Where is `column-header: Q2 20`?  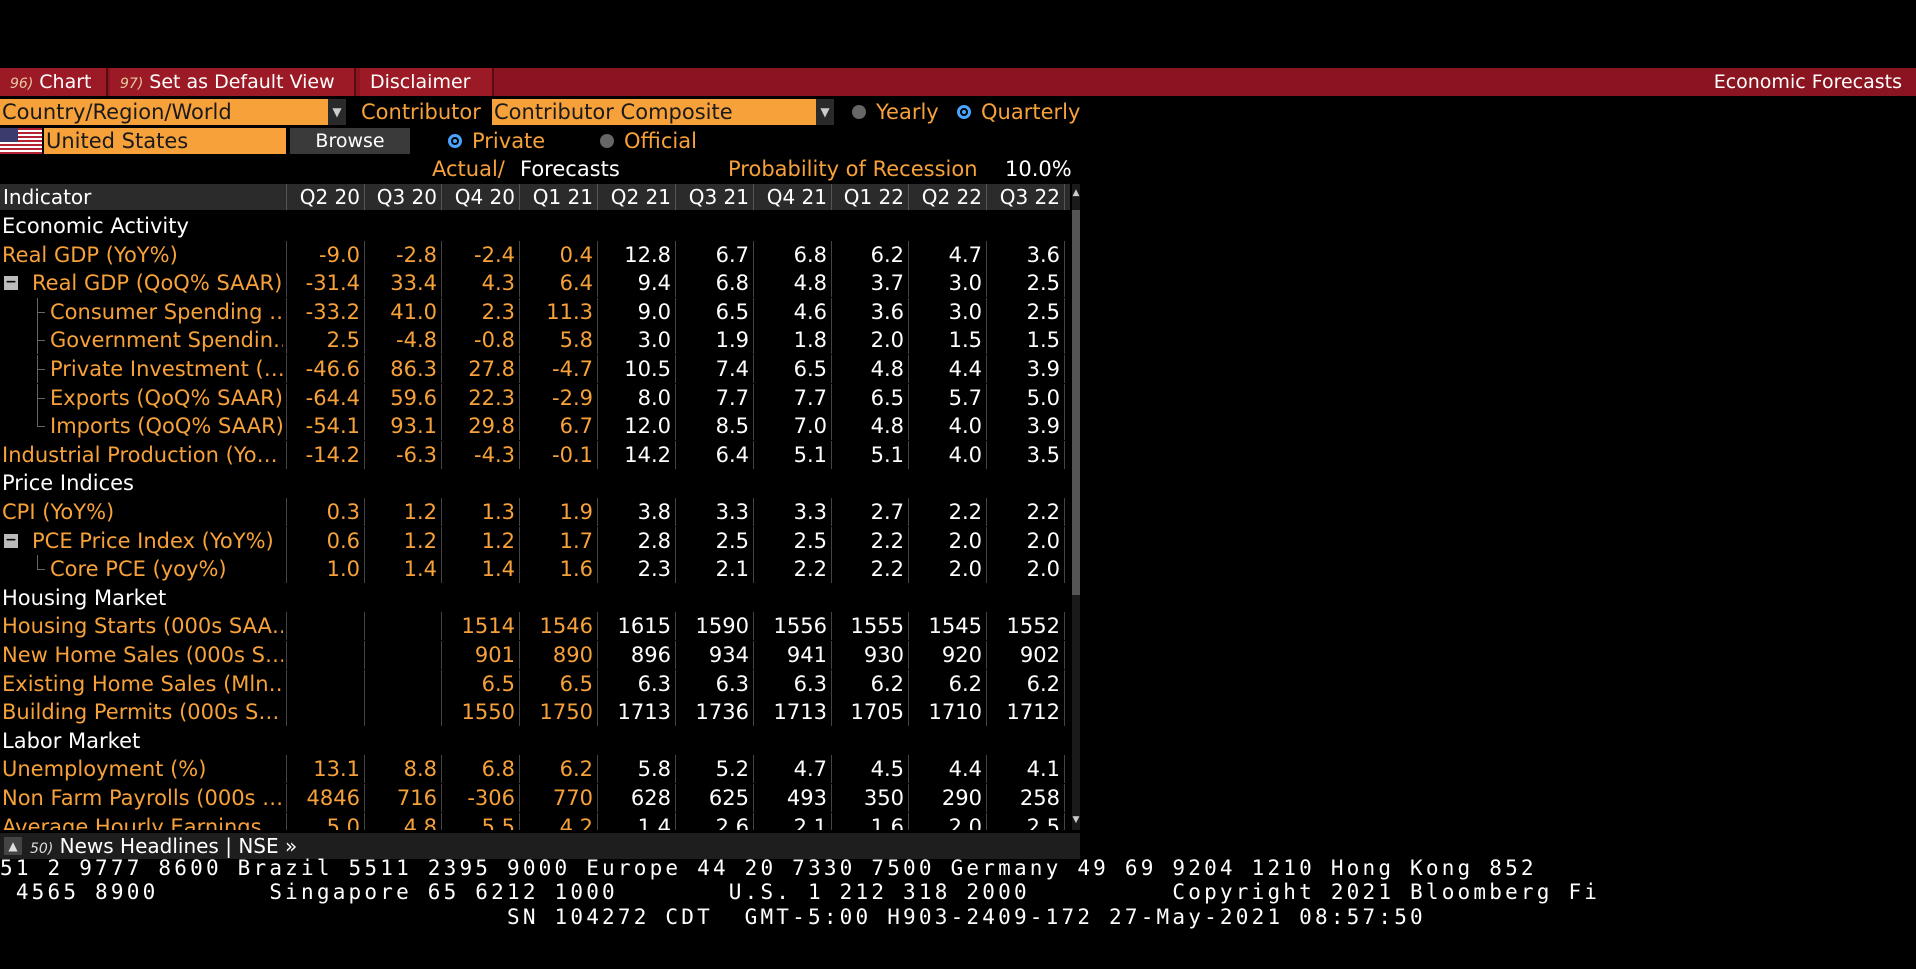
column-header: Q2 20 is located at coordinates (326, 197).